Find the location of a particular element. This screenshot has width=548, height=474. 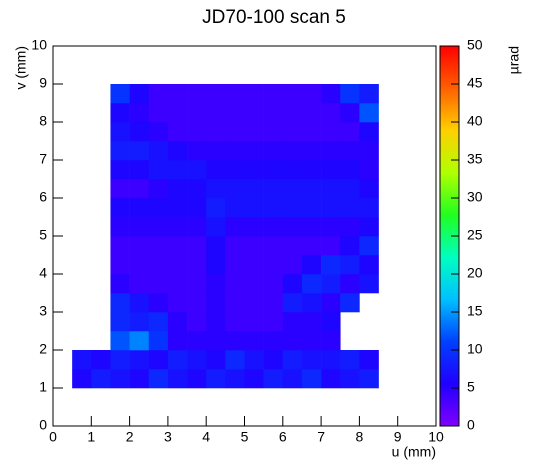

y-axis-label: v (mm) is located at coordinates (21, 68).